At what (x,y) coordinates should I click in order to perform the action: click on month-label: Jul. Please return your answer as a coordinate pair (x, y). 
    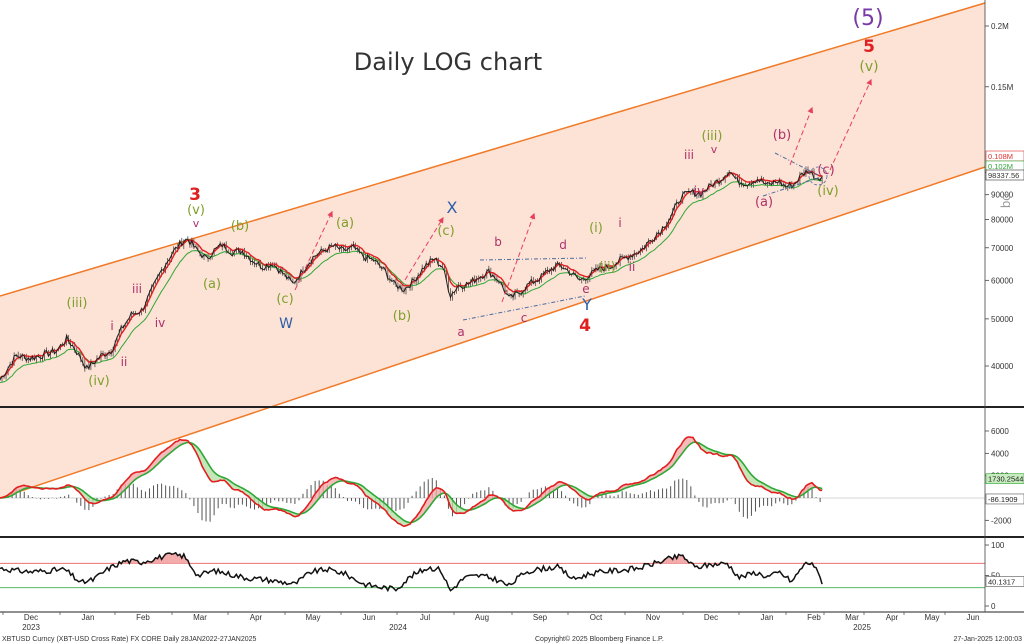
    Looking at the image, I should click on (425, 617).